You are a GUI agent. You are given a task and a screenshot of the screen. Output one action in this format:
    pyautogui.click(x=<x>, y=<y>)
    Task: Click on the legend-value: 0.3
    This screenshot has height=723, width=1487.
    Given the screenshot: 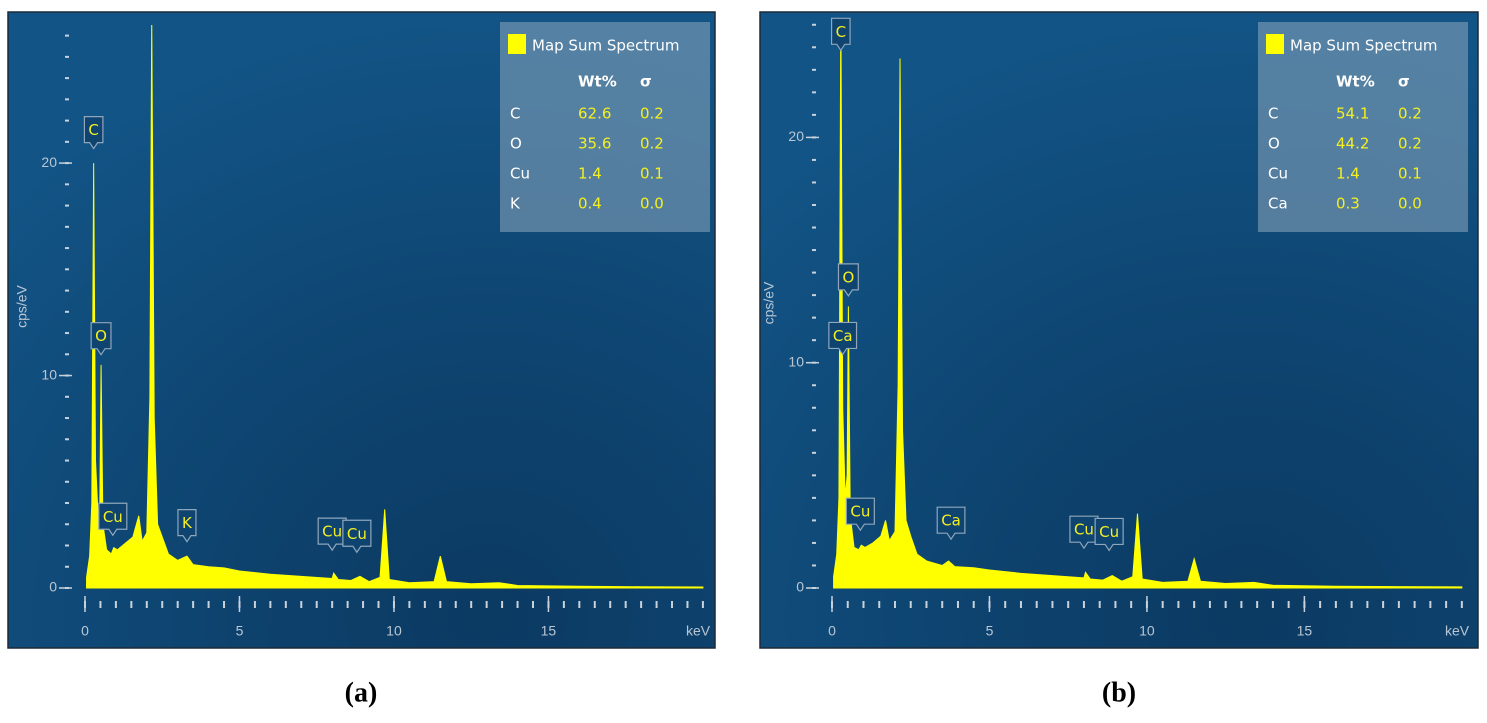 What is the action you would take?
    pyautogui.click(x=1348, y=204)
    